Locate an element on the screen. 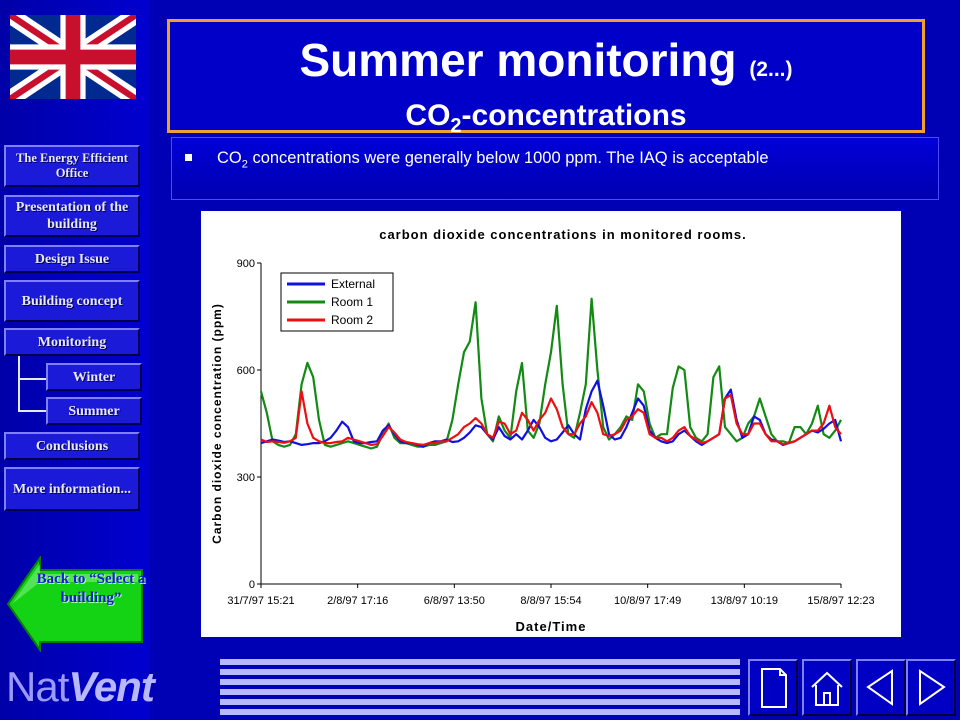  decorative-lines is located at coordinates (480, 688).